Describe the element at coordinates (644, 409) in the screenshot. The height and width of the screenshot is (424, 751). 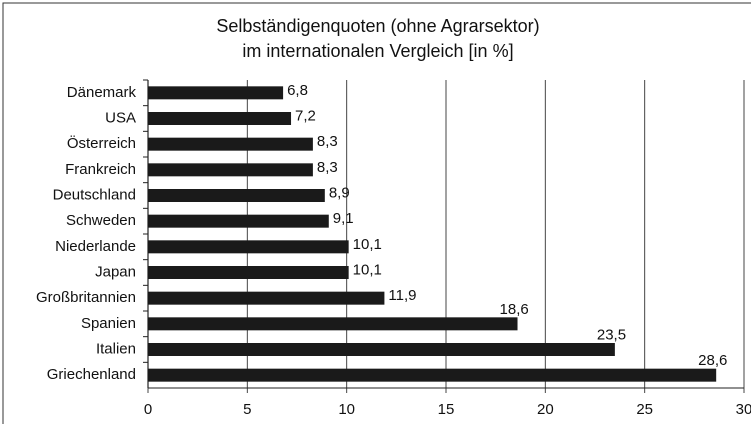
I see `x-tick-label: 25` at that location.